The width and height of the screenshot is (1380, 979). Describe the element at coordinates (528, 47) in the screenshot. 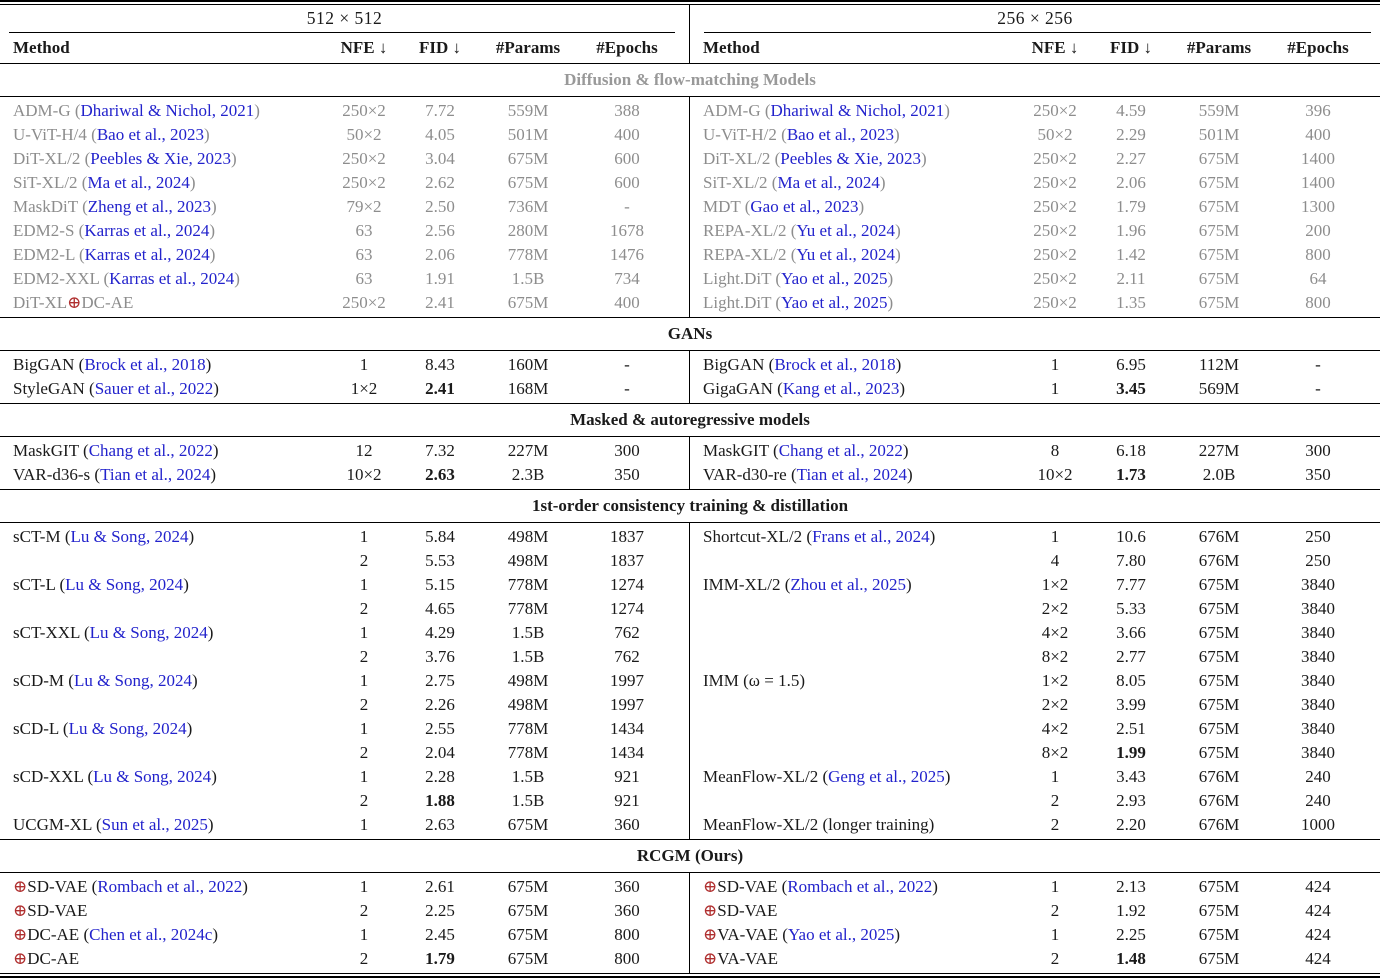

I see `column-header-params: #Params` at that location.